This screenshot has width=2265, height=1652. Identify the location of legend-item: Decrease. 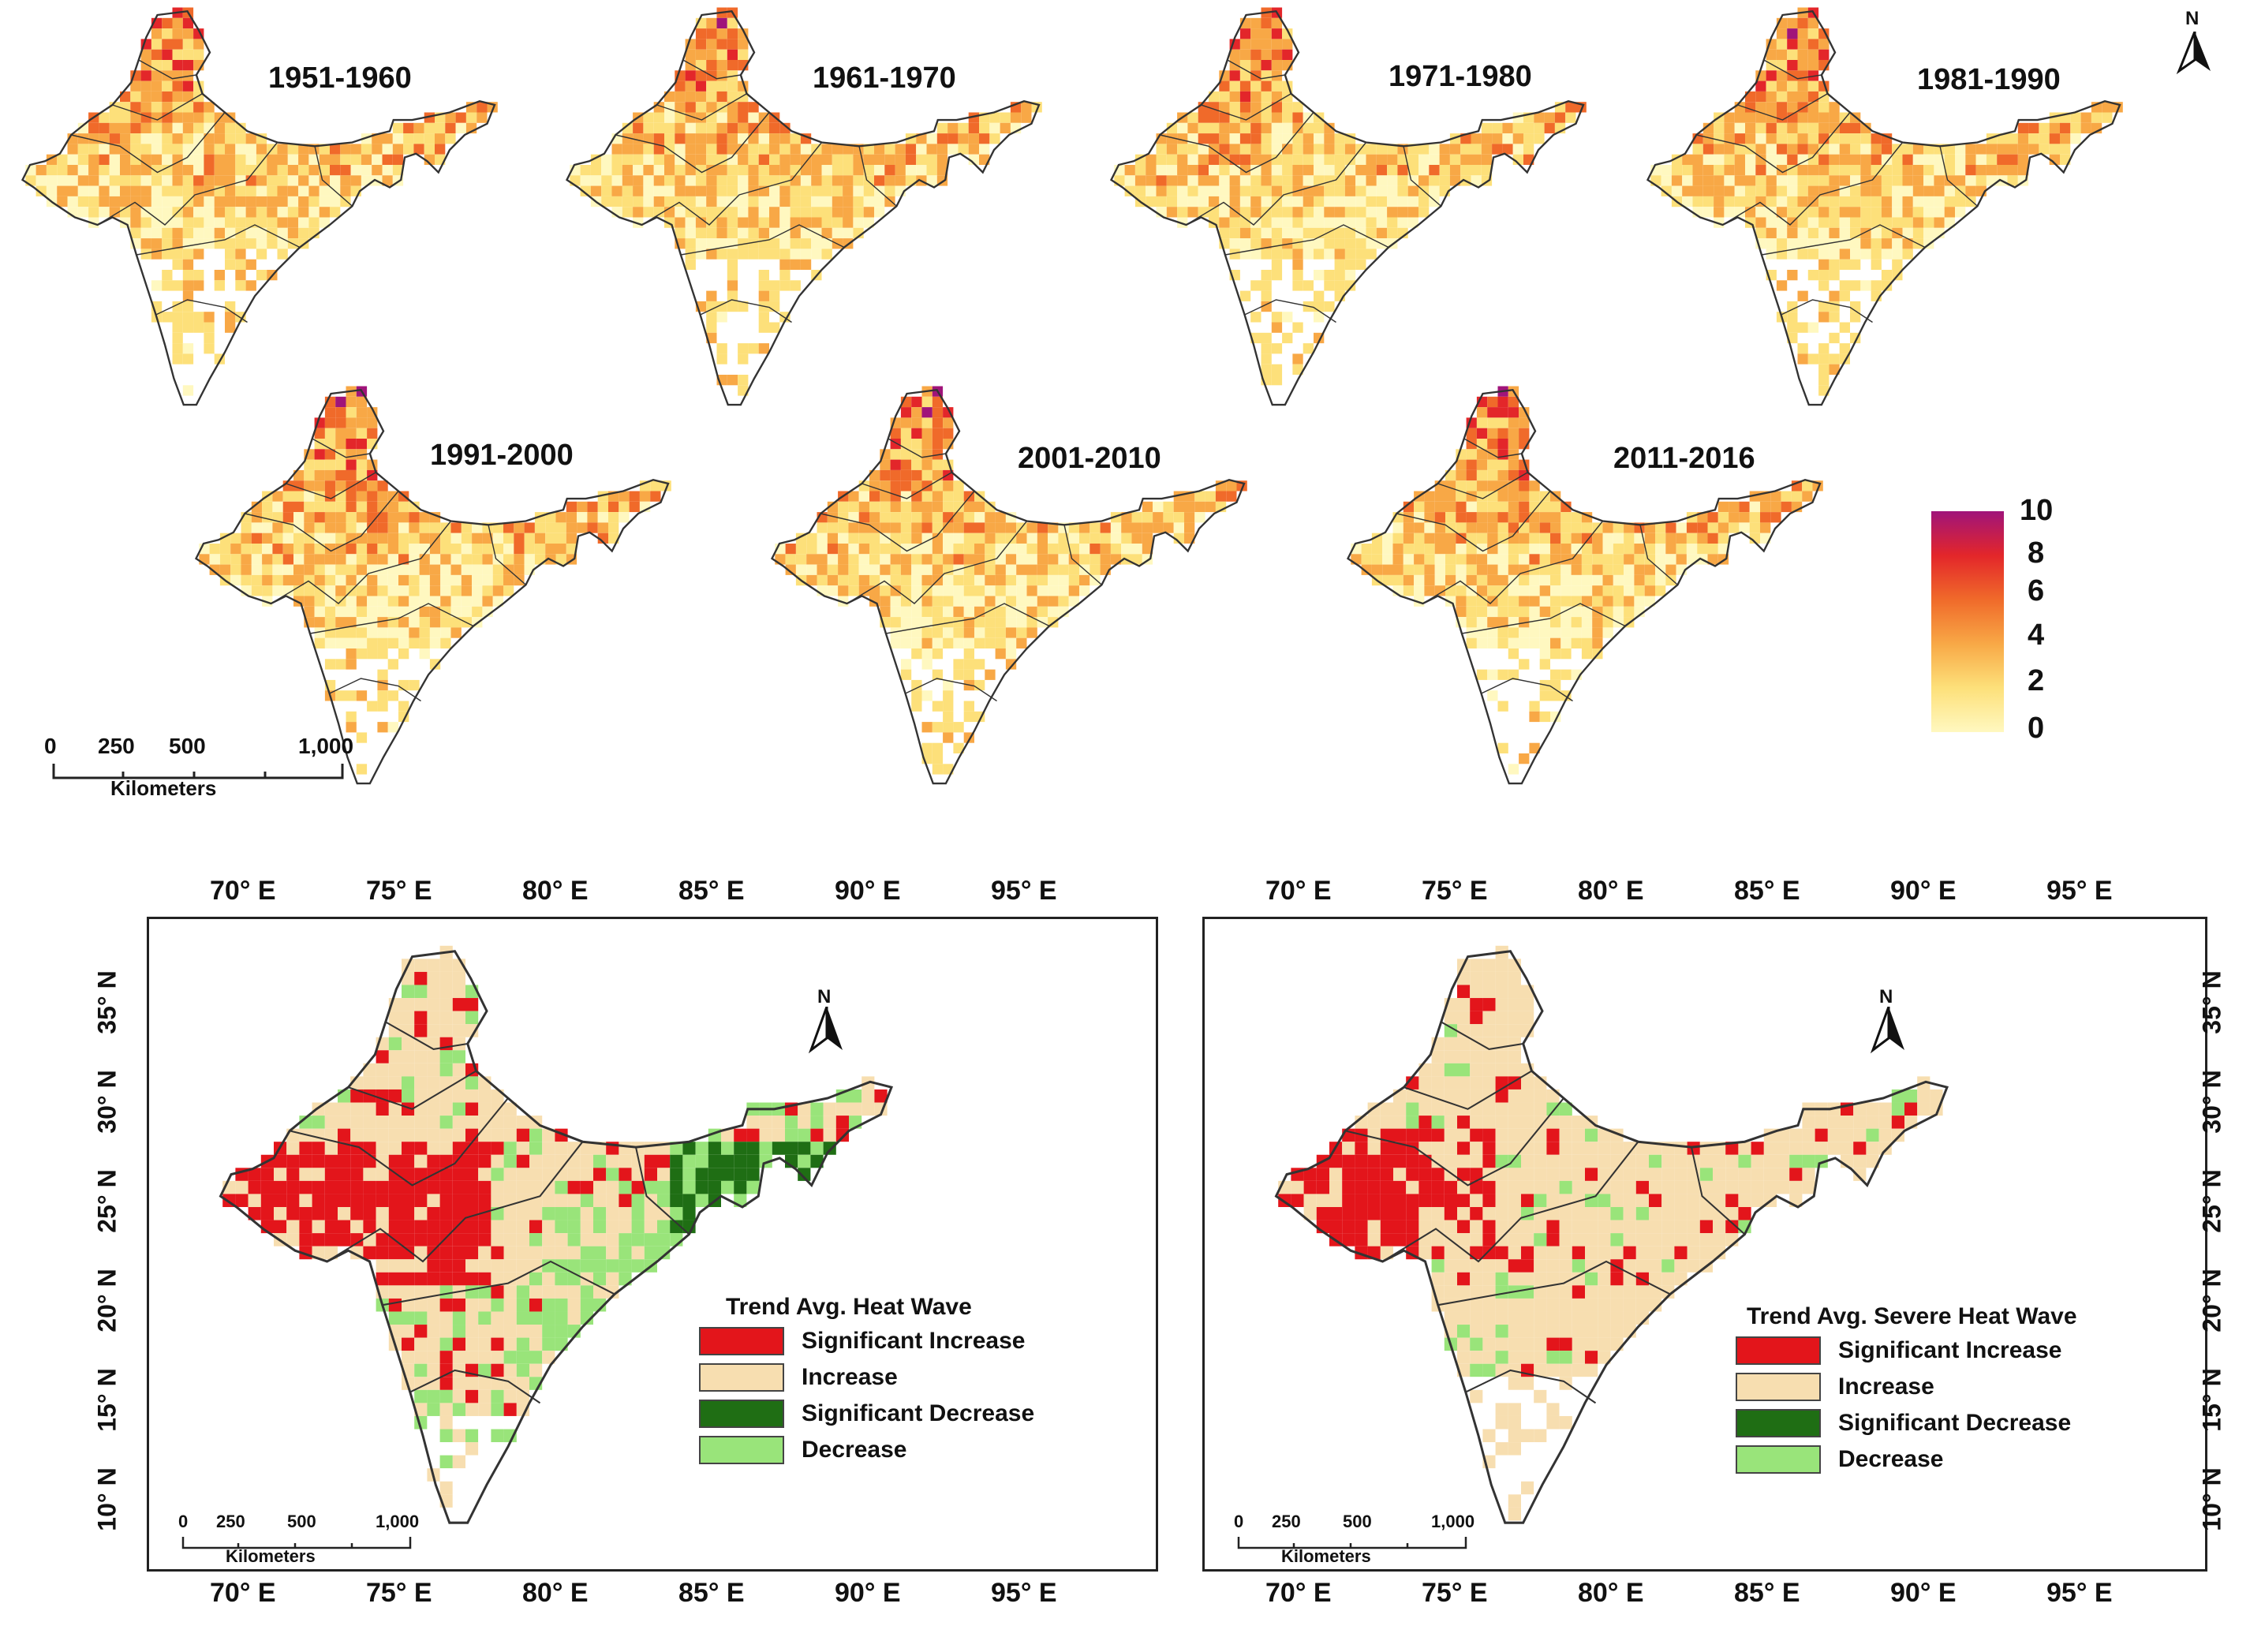
(1839, 1459).